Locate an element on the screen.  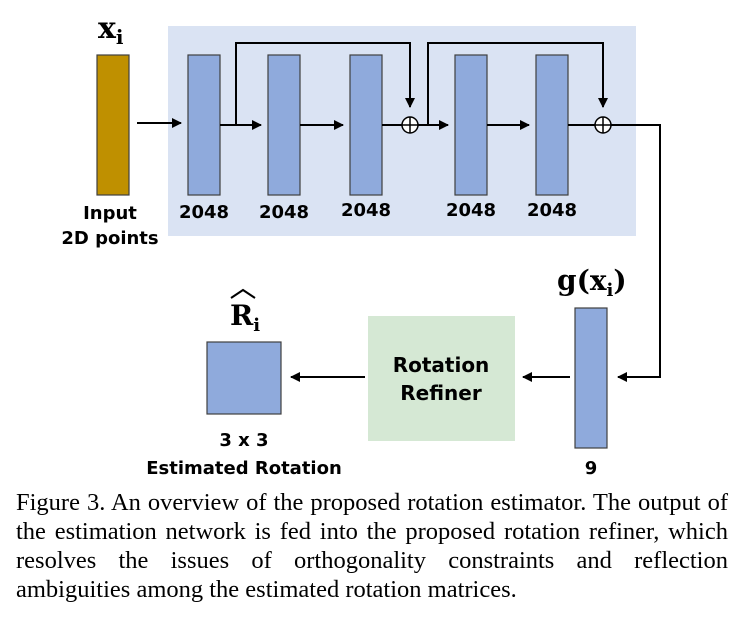
output-symbol: g(xi) is located at coordinates (592, 282).